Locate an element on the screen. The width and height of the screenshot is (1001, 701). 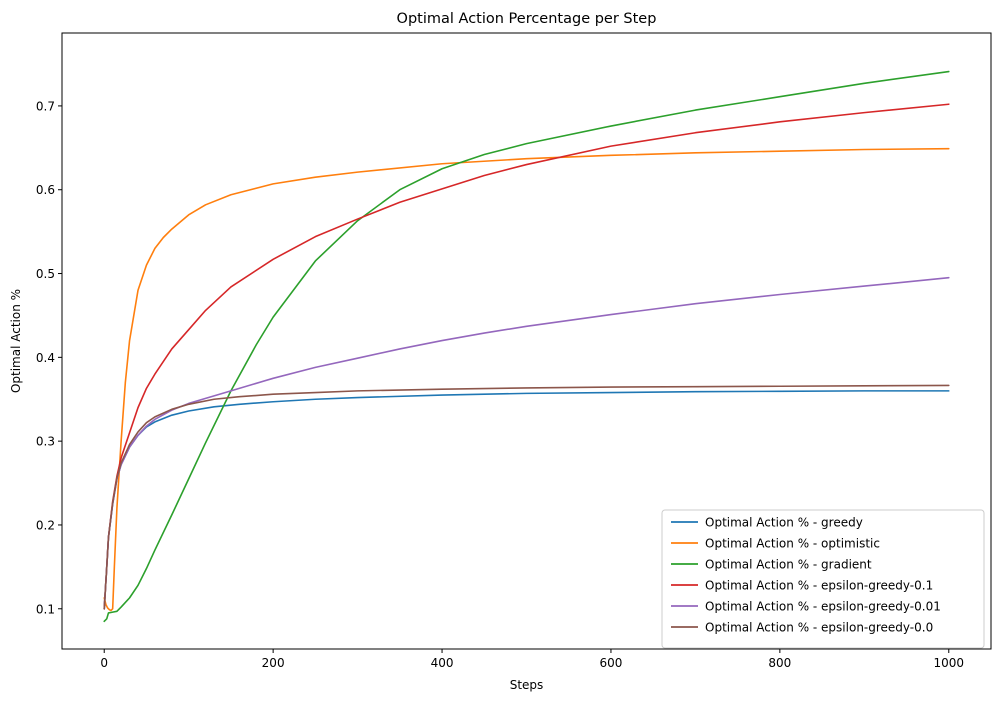
legend-label-2: Optimal Action % - gradient is located at coordinates (788, 565).